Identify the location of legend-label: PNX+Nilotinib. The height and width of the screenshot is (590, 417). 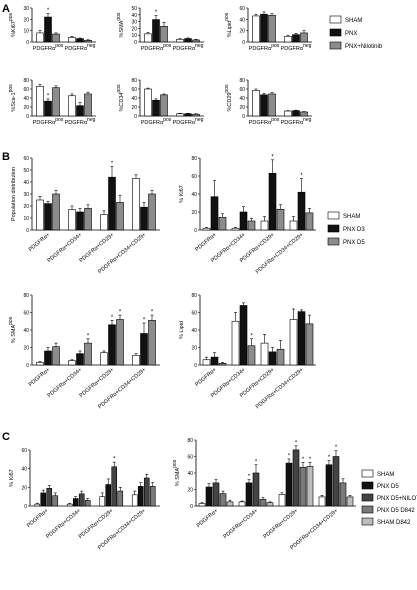
(364, 47).